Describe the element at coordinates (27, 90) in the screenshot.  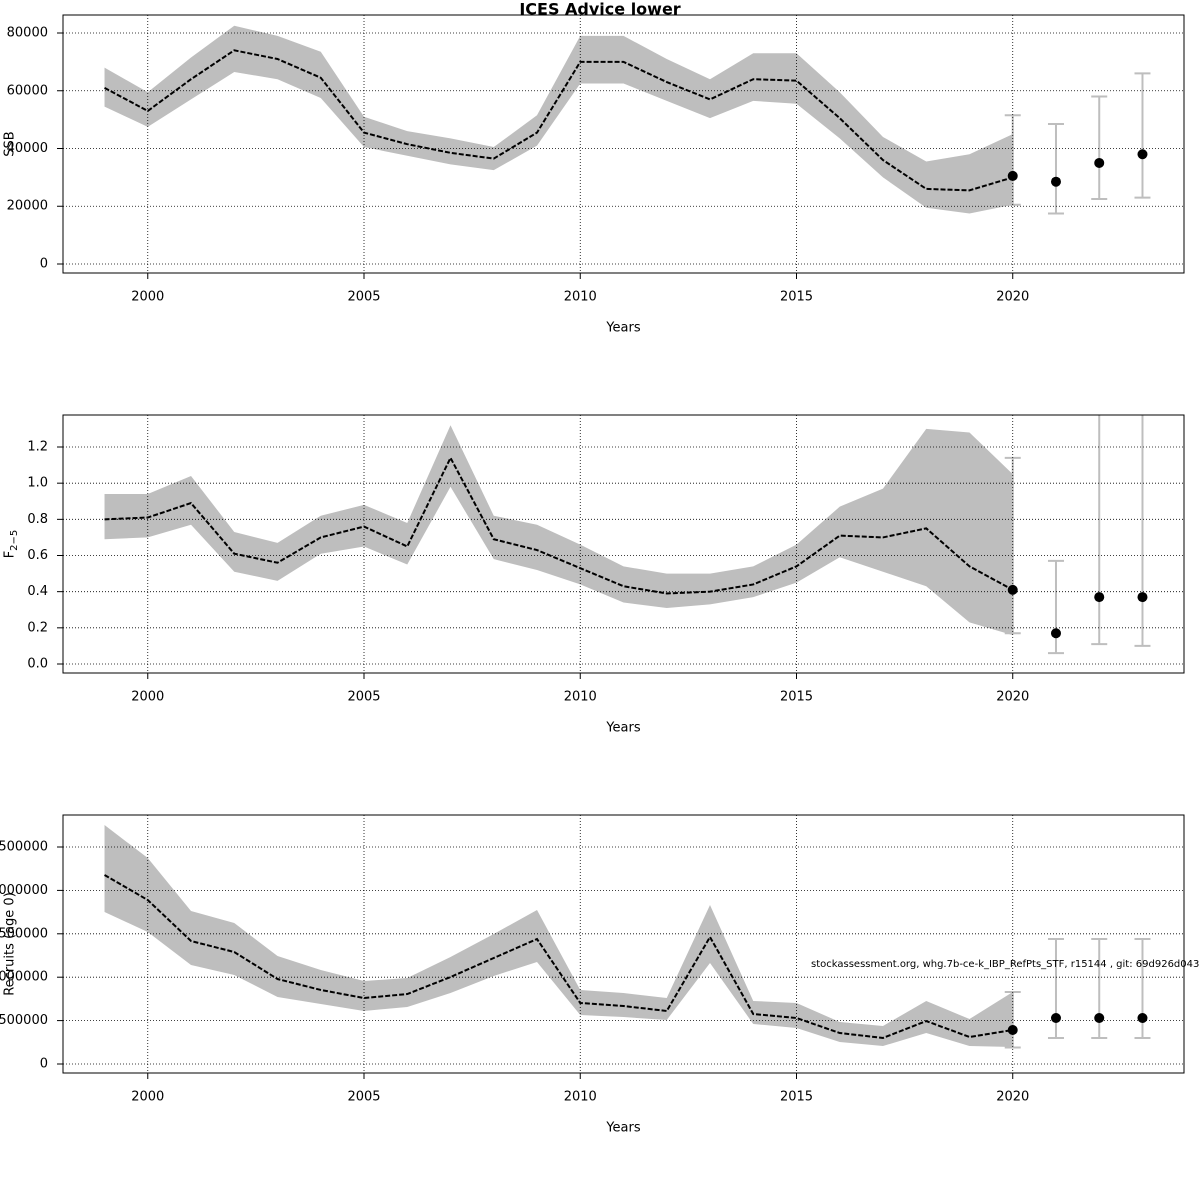
I see `y-tick-label: 60000` at that location.